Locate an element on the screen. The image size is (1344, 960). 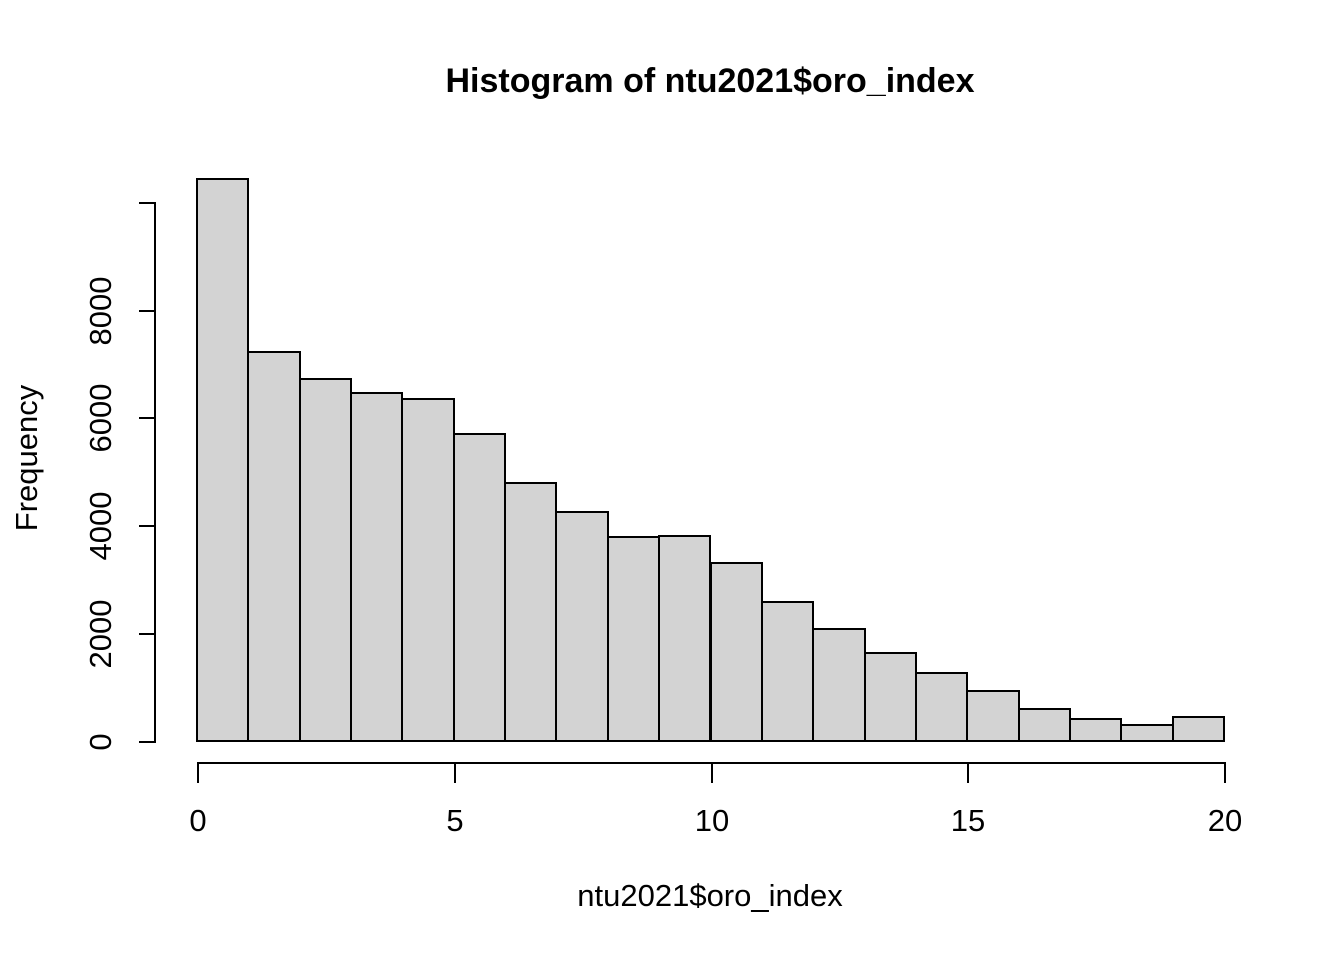
y-axis-label: Frequency is located at coordinates (26, 458).